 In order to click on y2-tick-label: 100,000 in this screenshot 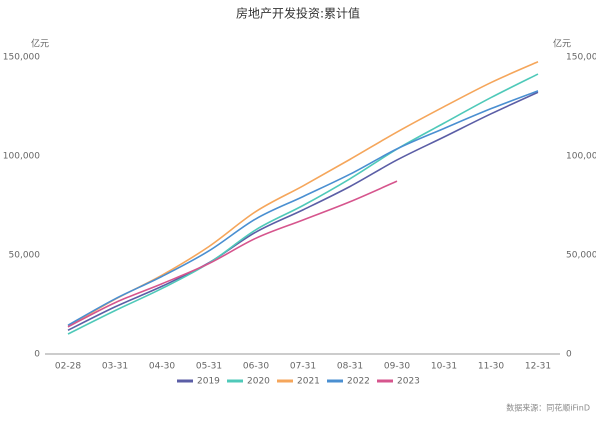, I will do `click(581, 157)`.